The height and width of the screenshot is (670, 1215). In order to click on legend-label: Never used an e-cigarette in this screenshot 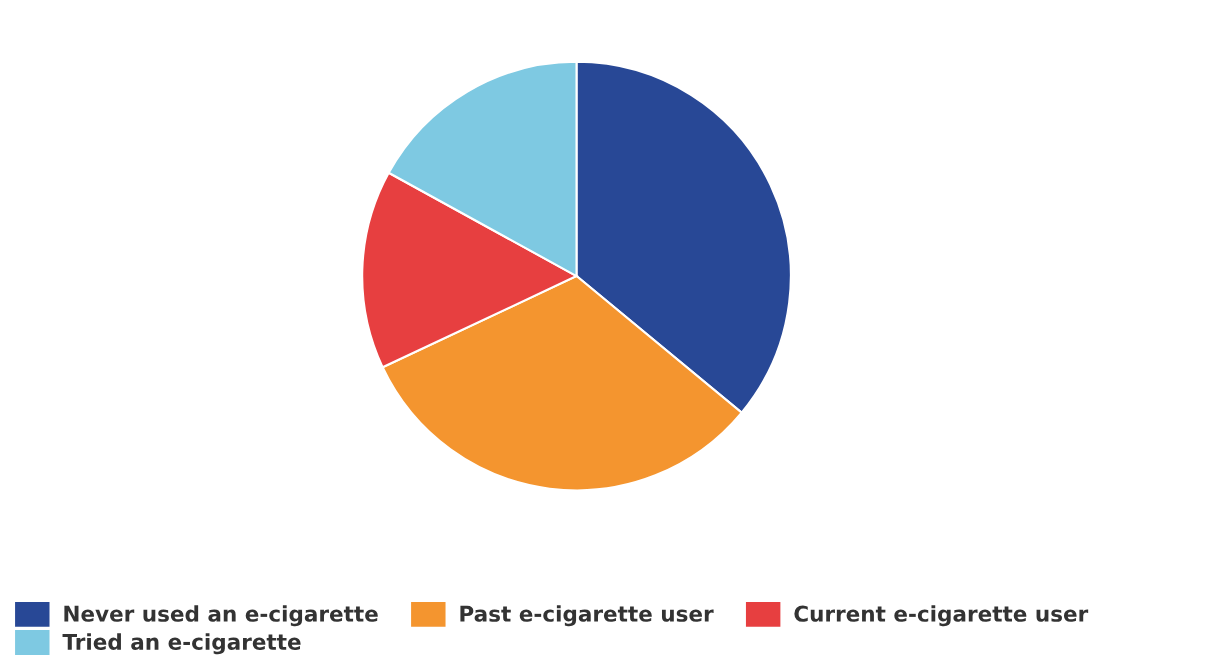, I will do `click(221, 616)`.